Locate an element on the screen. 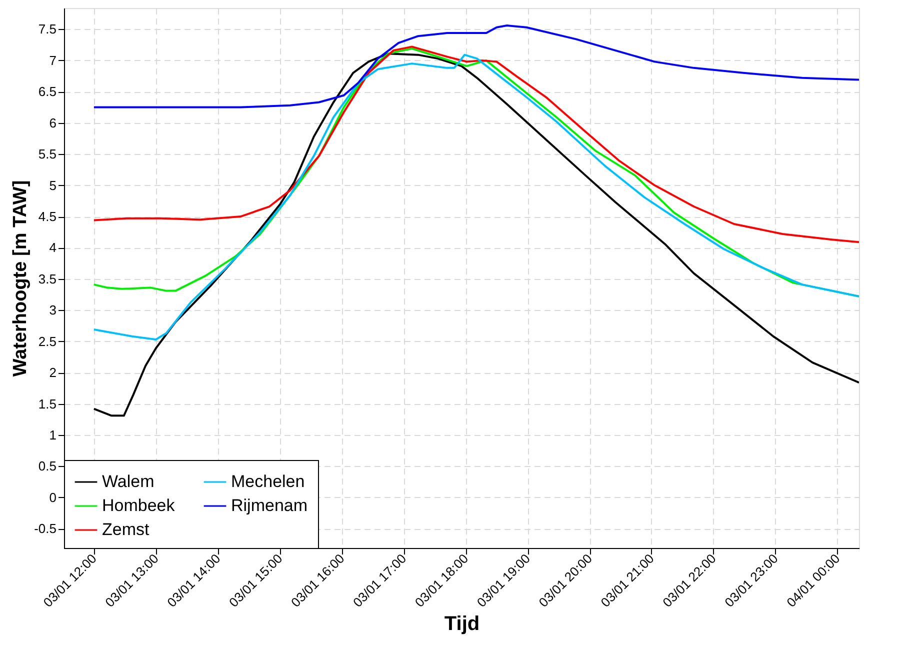 This screenshot has width=907, height=669. y-tick-label: 3.5 is located at coordinates (47, 278).